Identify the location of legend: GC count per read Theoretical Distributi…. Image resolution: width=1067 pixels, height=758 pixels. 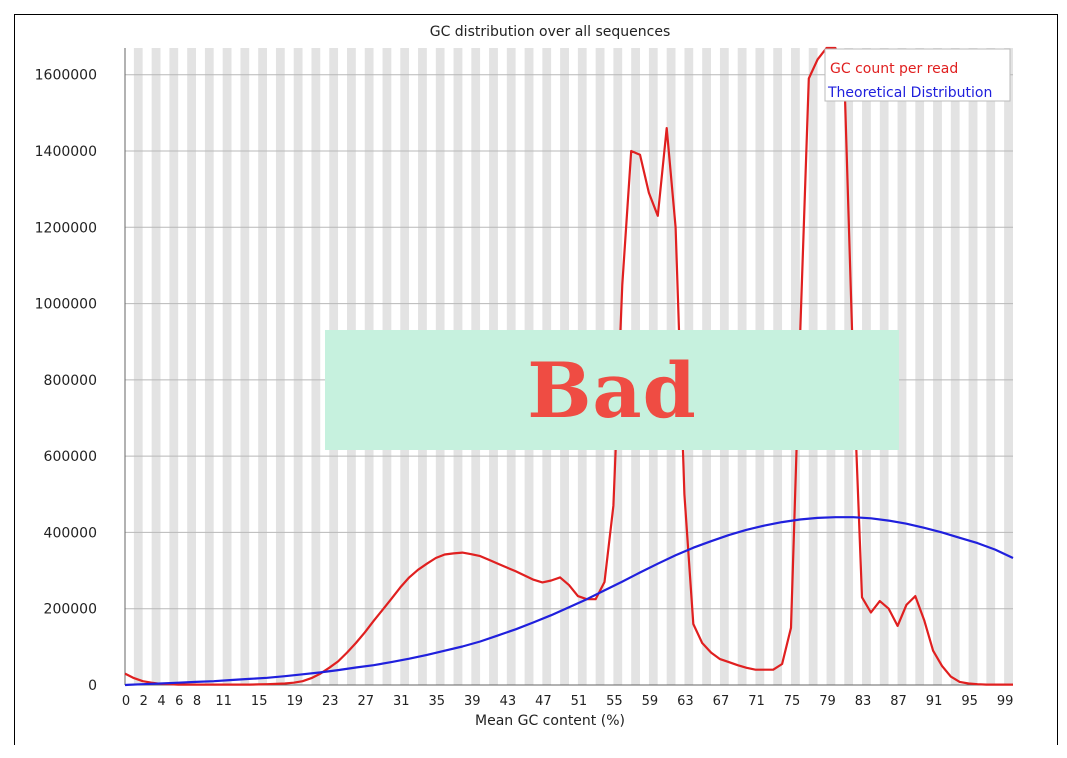
(917, 75).